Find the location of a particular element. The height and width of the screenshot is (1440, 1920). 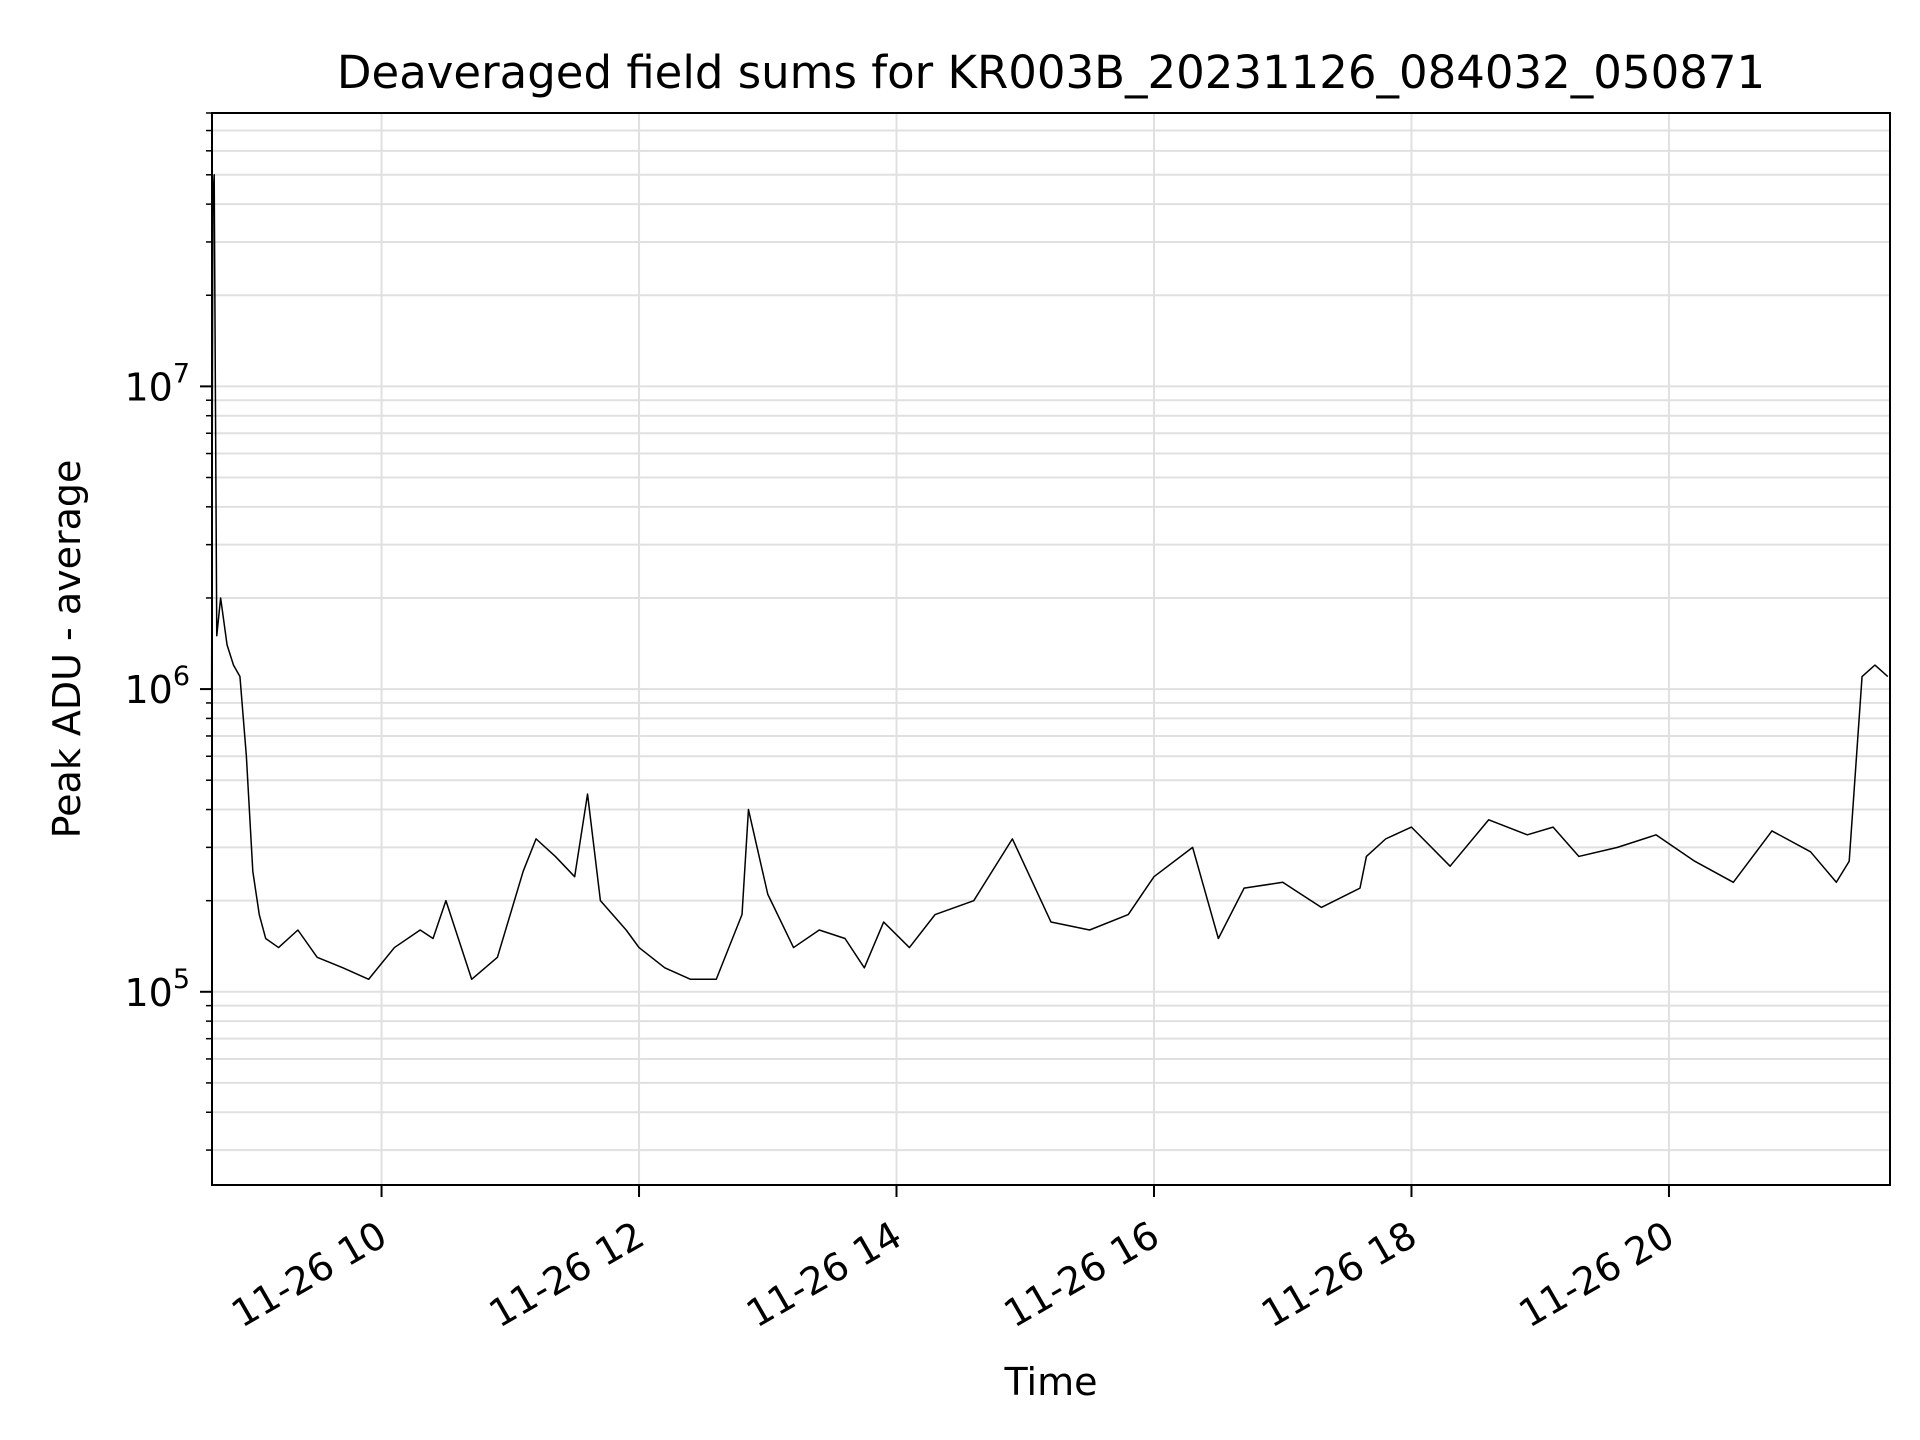

y-tick-label: 10⁵ is located at coordinates (157, 989).